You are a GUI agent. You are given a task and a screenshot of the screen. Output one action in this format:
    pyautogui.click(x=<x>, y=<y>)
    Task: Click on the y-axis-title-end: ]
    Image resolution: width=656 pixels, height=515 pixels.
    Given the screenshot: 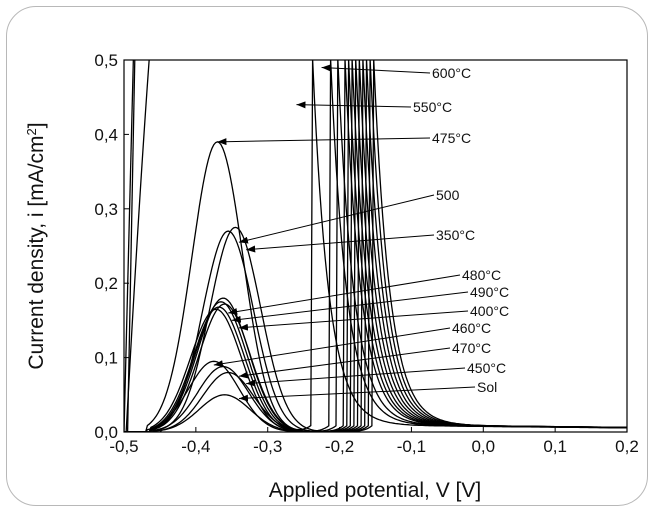 What is the action you would take?
    pyautogui.click(x=36, y=125)
    